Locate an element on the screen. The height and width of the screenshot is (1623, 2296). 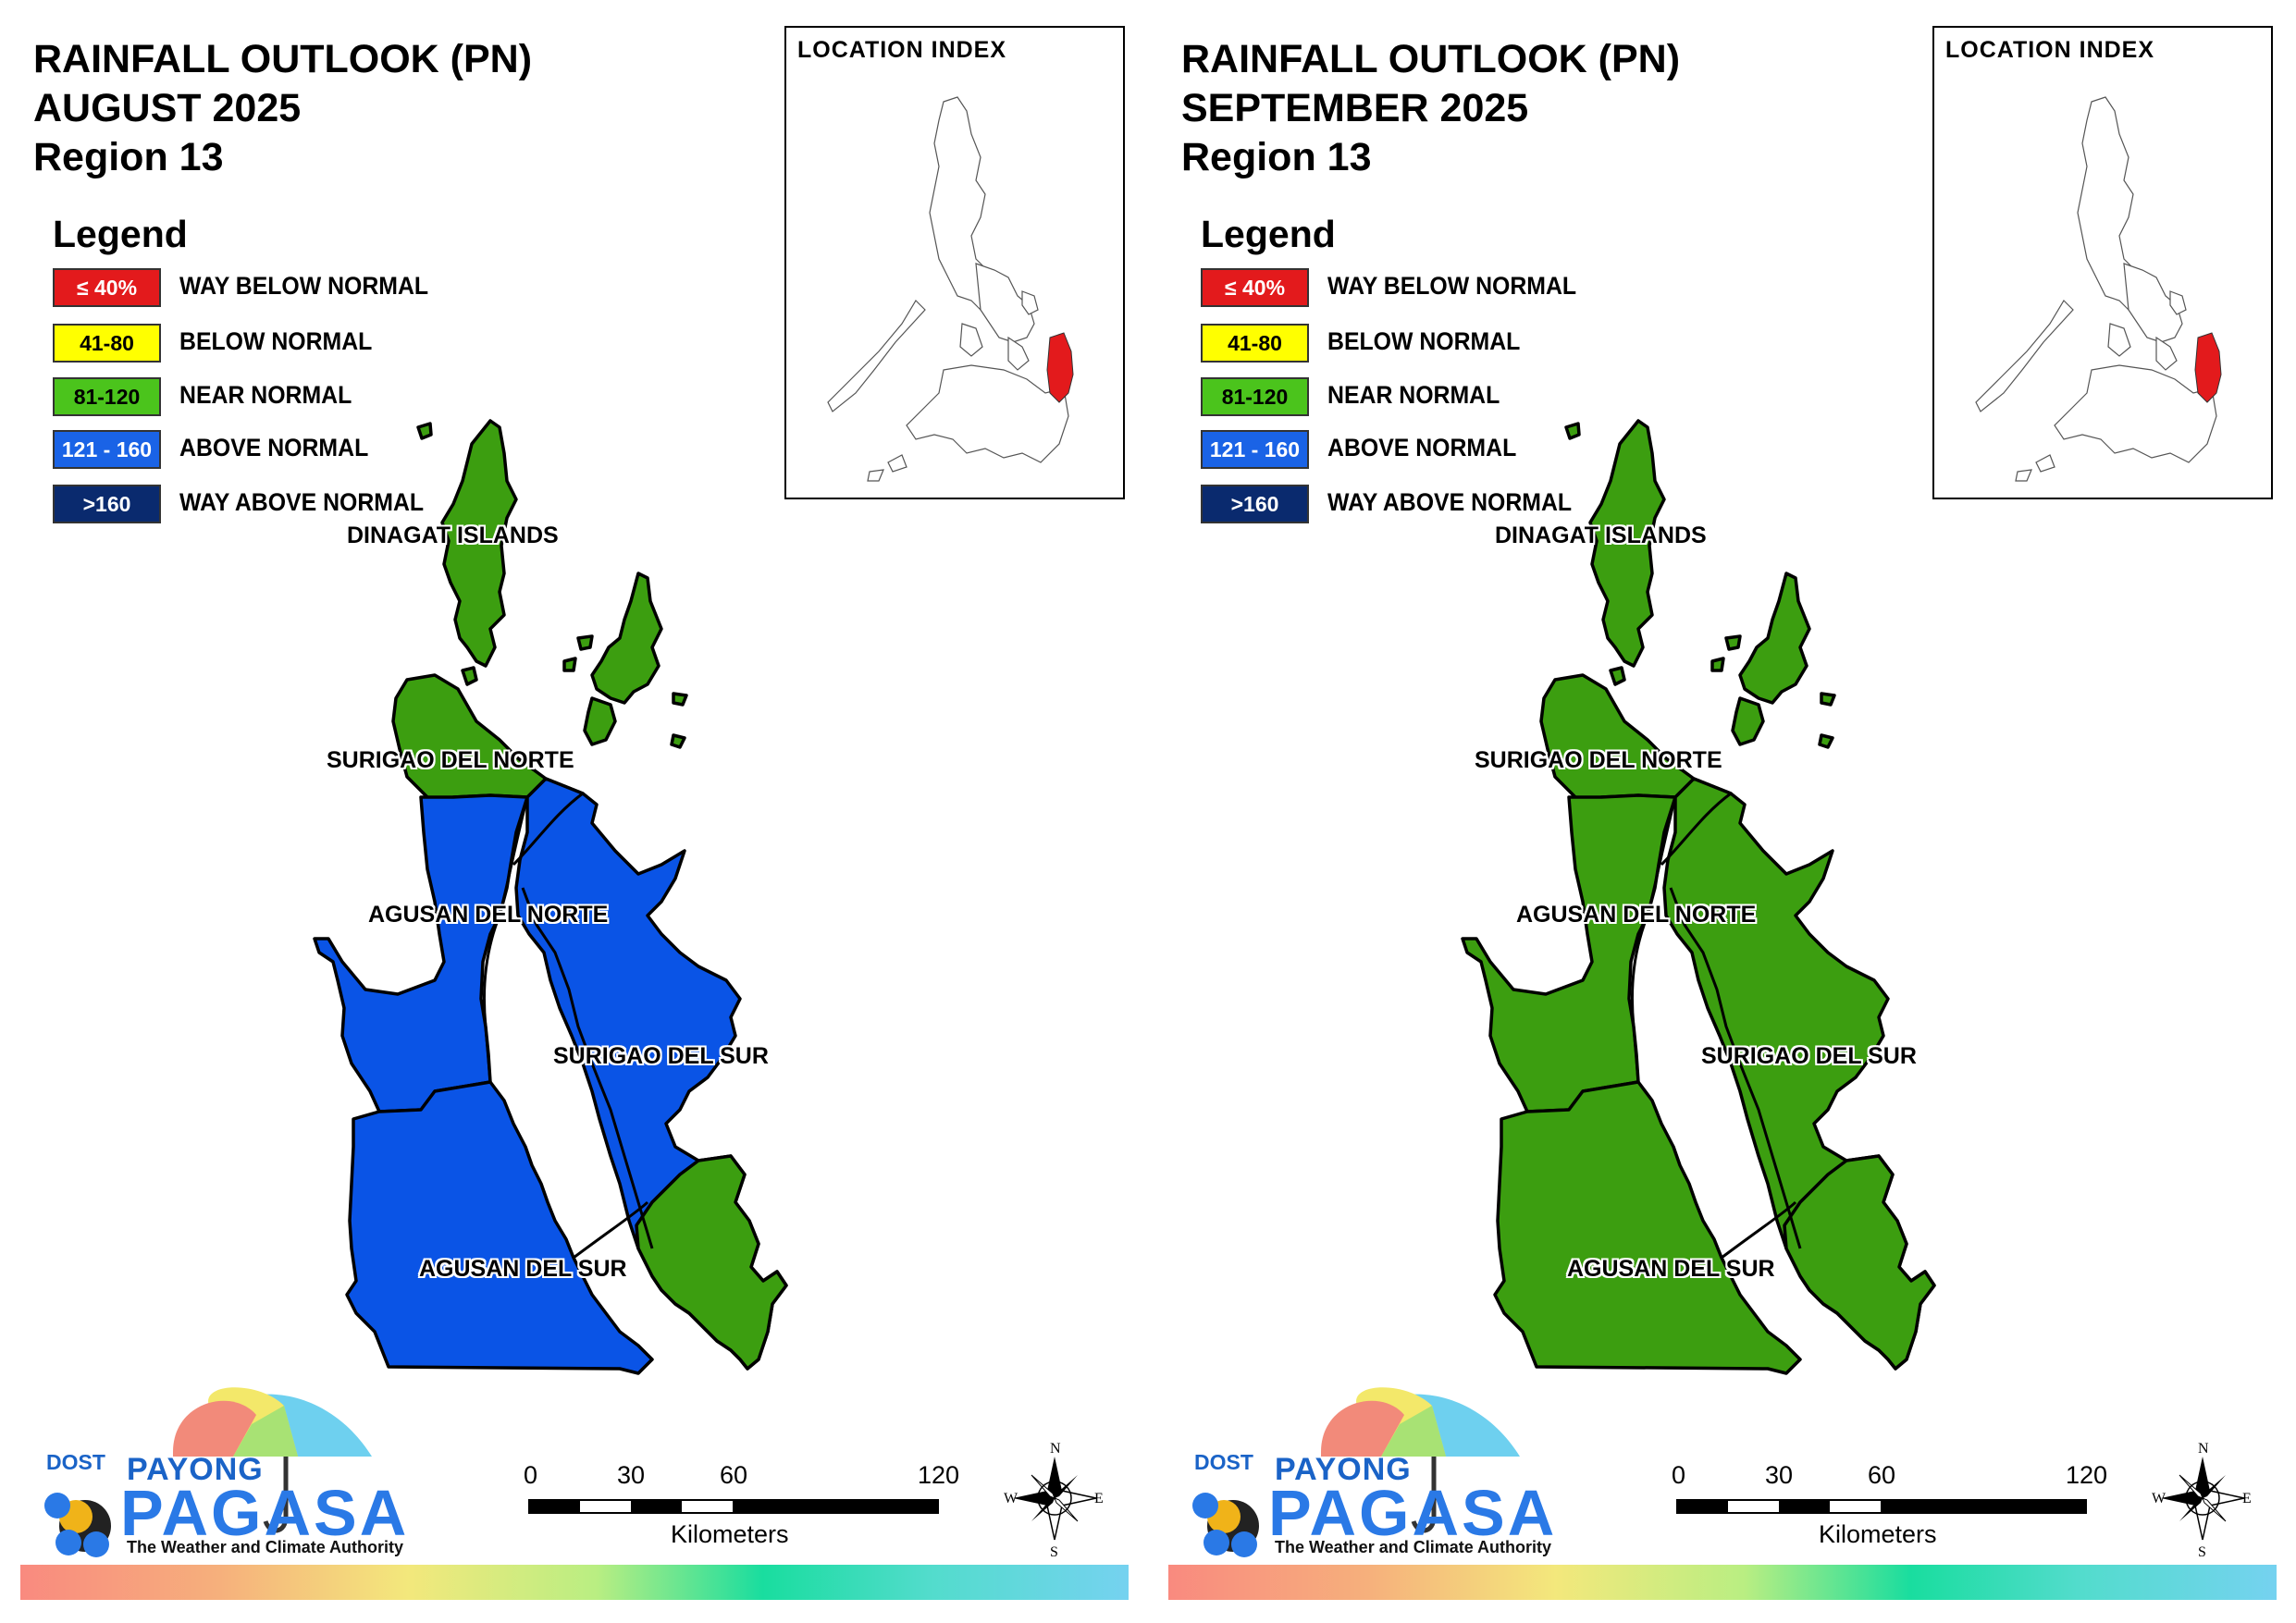
legend-swatch: ≤ 40% is located at coordinates (107, 287).